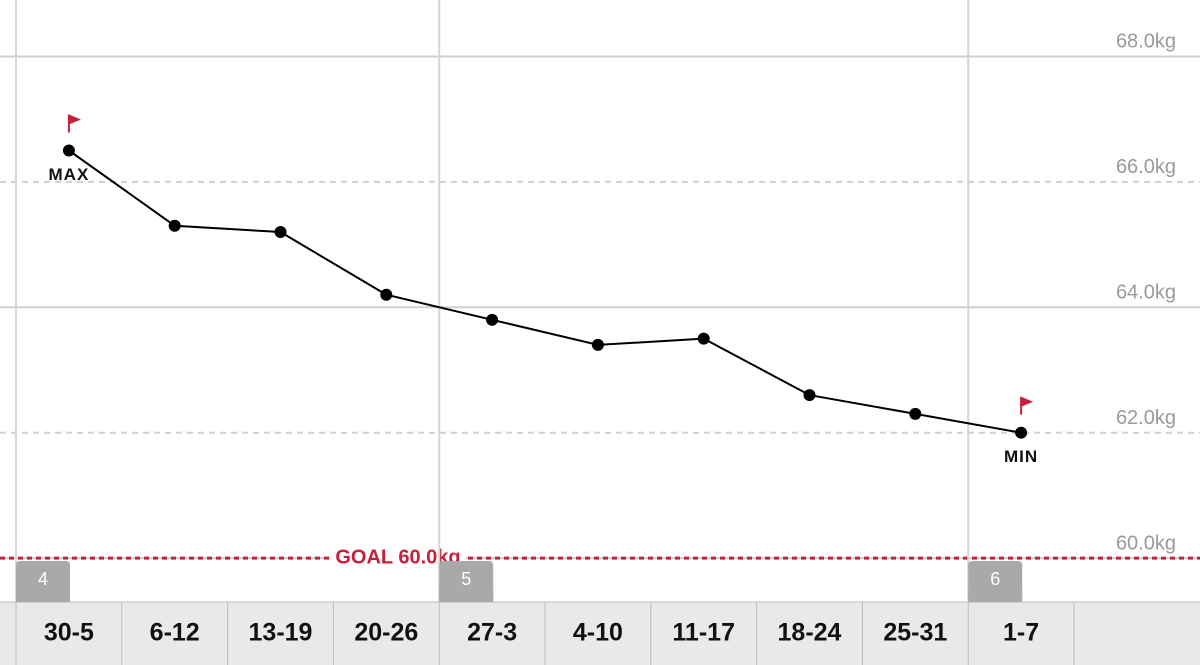 This screenshot has width=1200, height=665. Describe the element at coordinates (1146, 167) in the screenshot. I see `y-tick-label: 66.0kg` at that location.